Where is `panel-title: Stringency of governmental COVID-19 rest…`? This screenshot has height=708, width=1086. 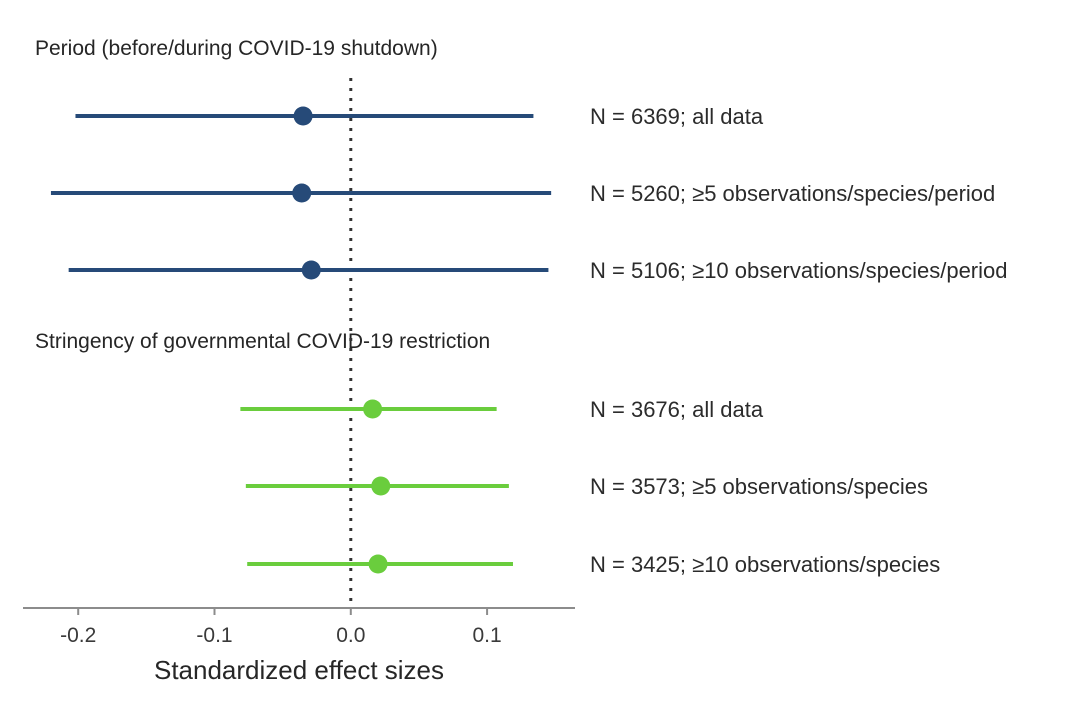 panel-title: Stringency of governmental COVID-19 rest… is located at coordinates (262, 341).